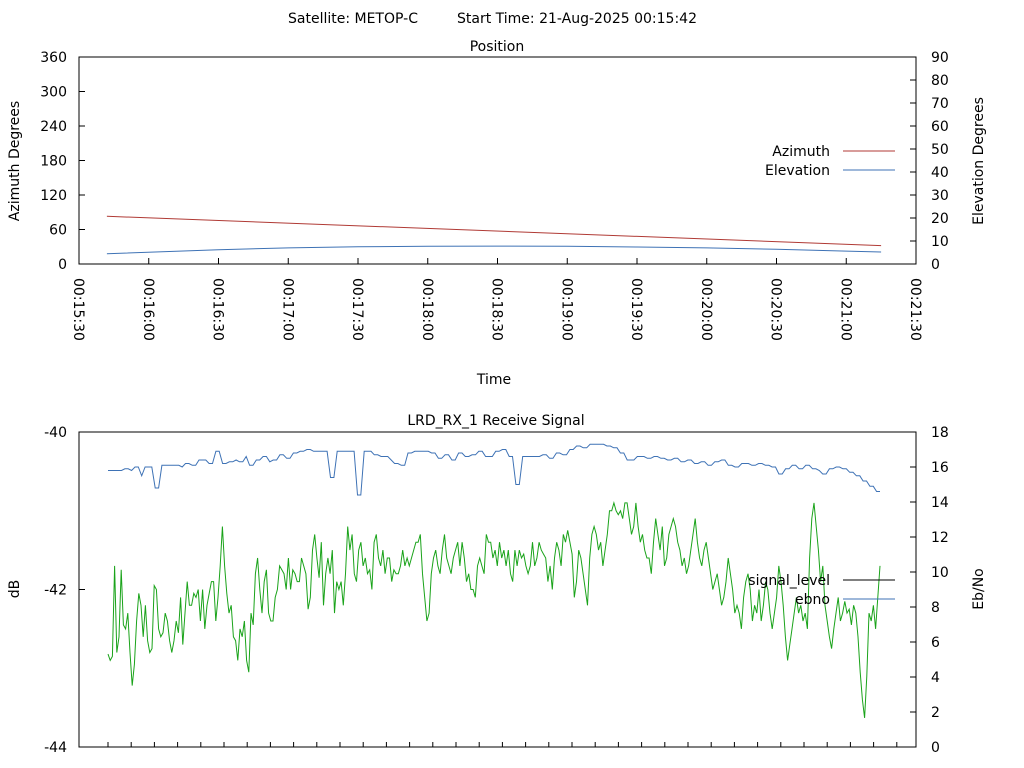  Describe the element at coordinates (940, 242) in the screenshot. I see `elevation-tick-label: 10` at that location.